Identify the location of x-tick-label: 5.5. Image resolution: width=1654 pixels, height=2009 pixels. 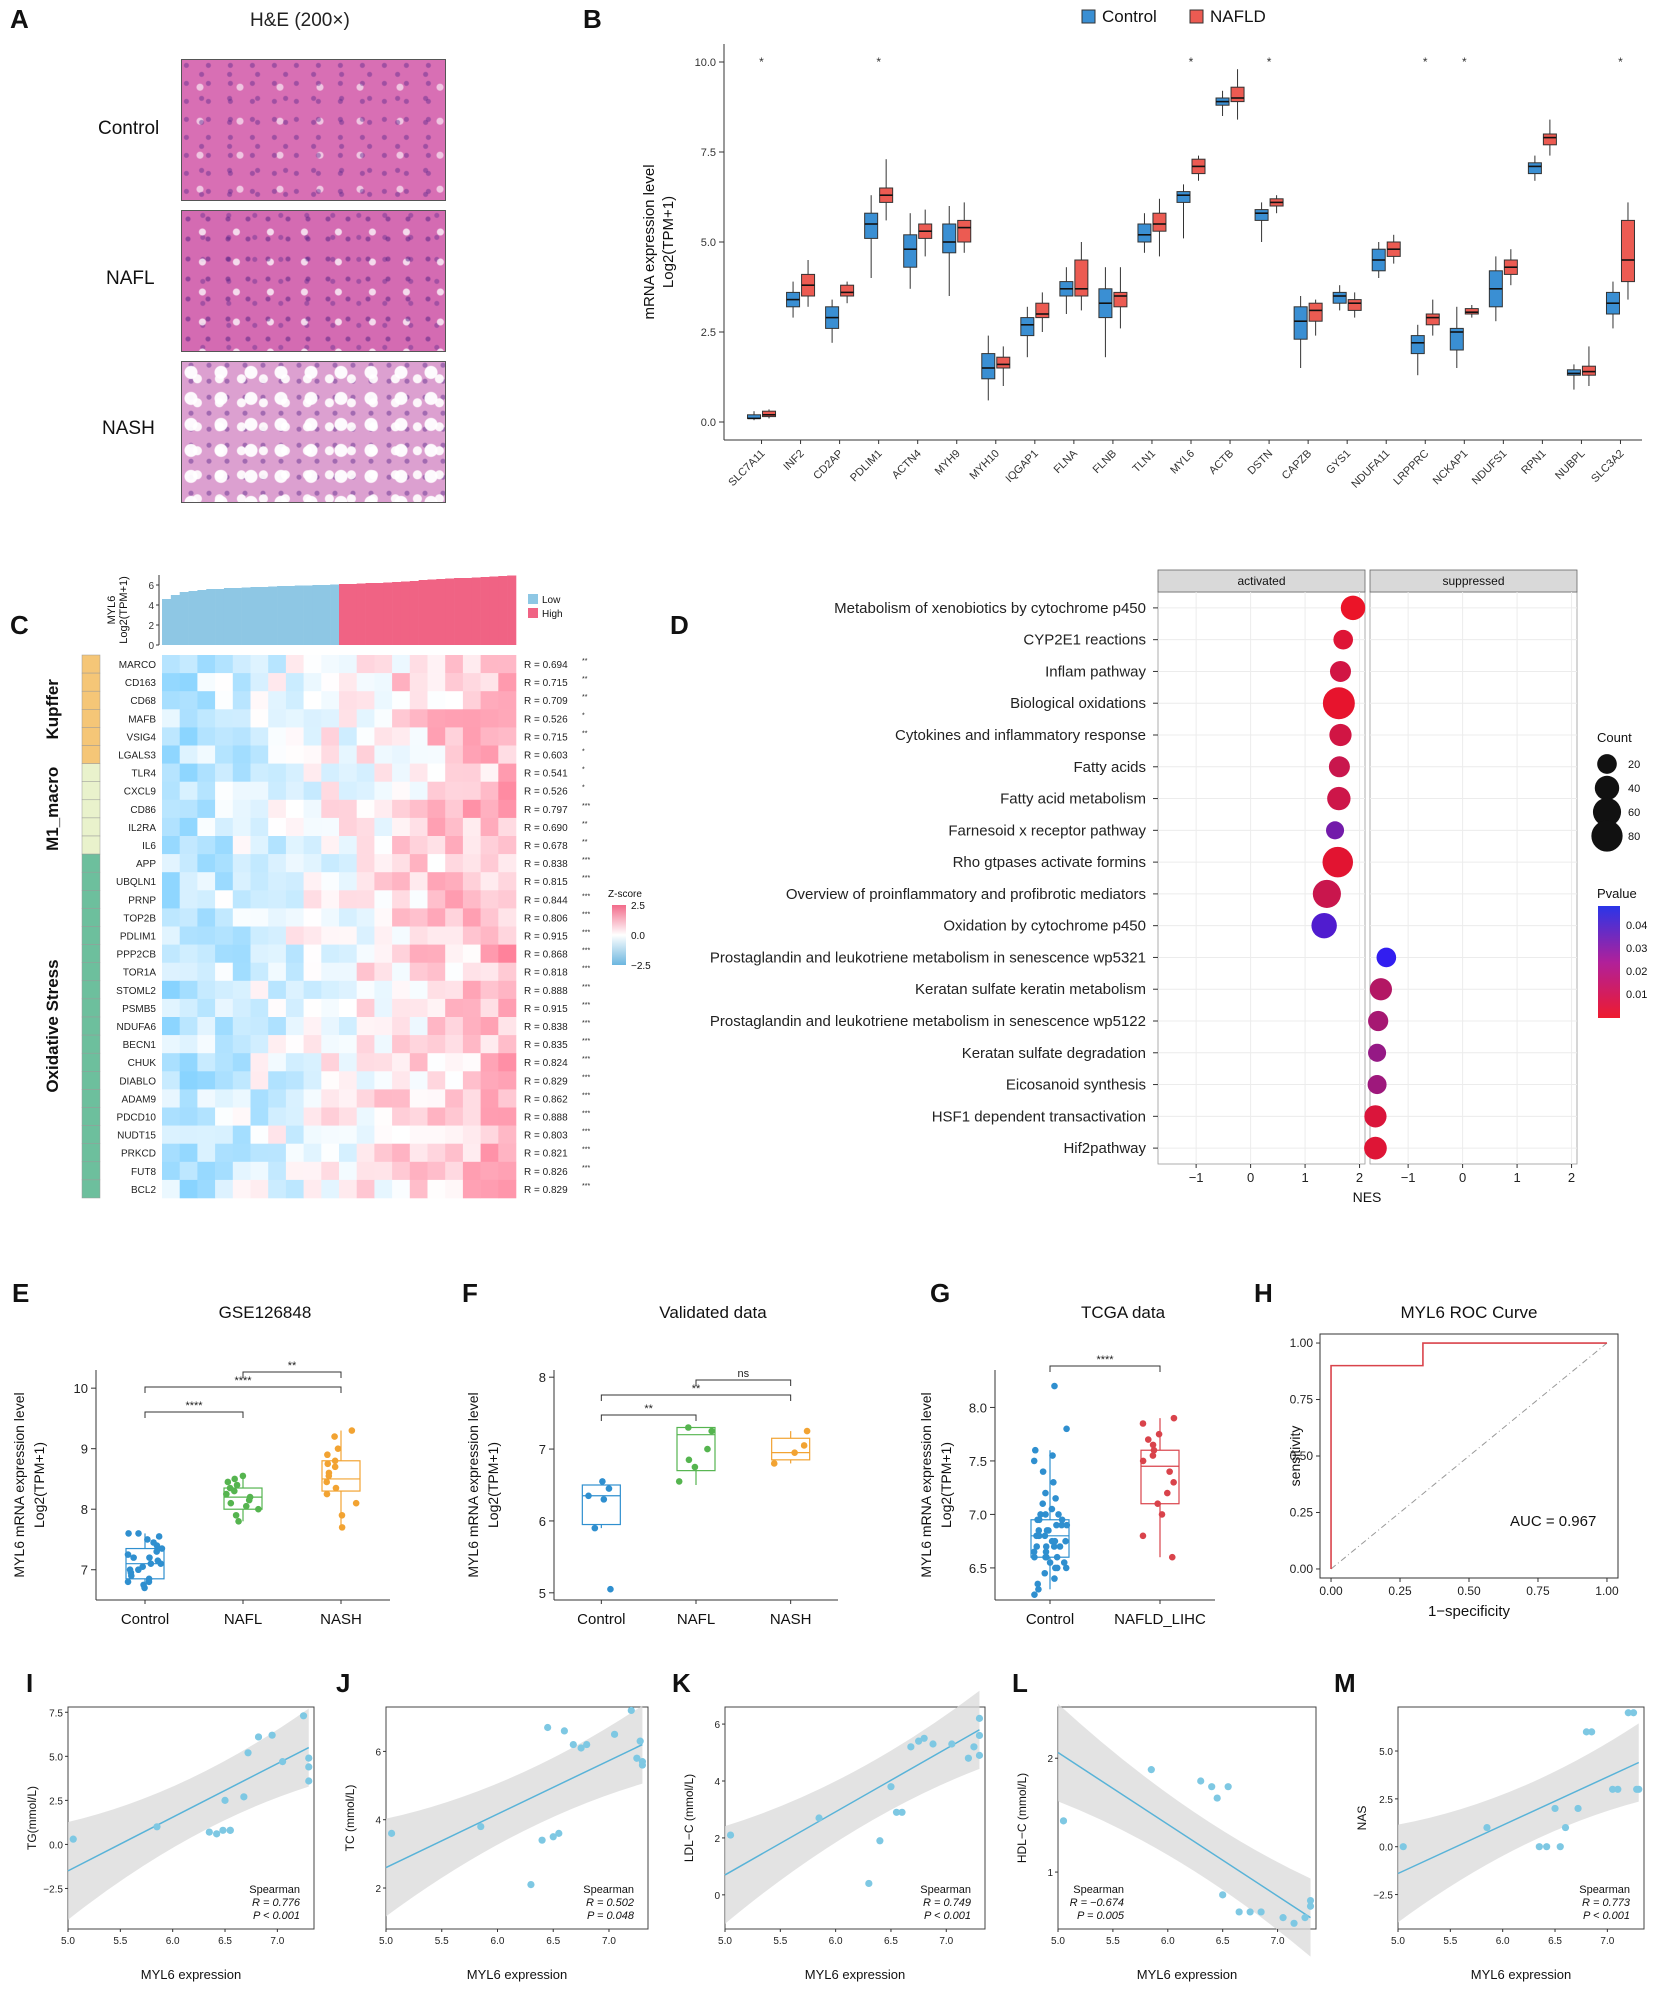
(120, 1941).